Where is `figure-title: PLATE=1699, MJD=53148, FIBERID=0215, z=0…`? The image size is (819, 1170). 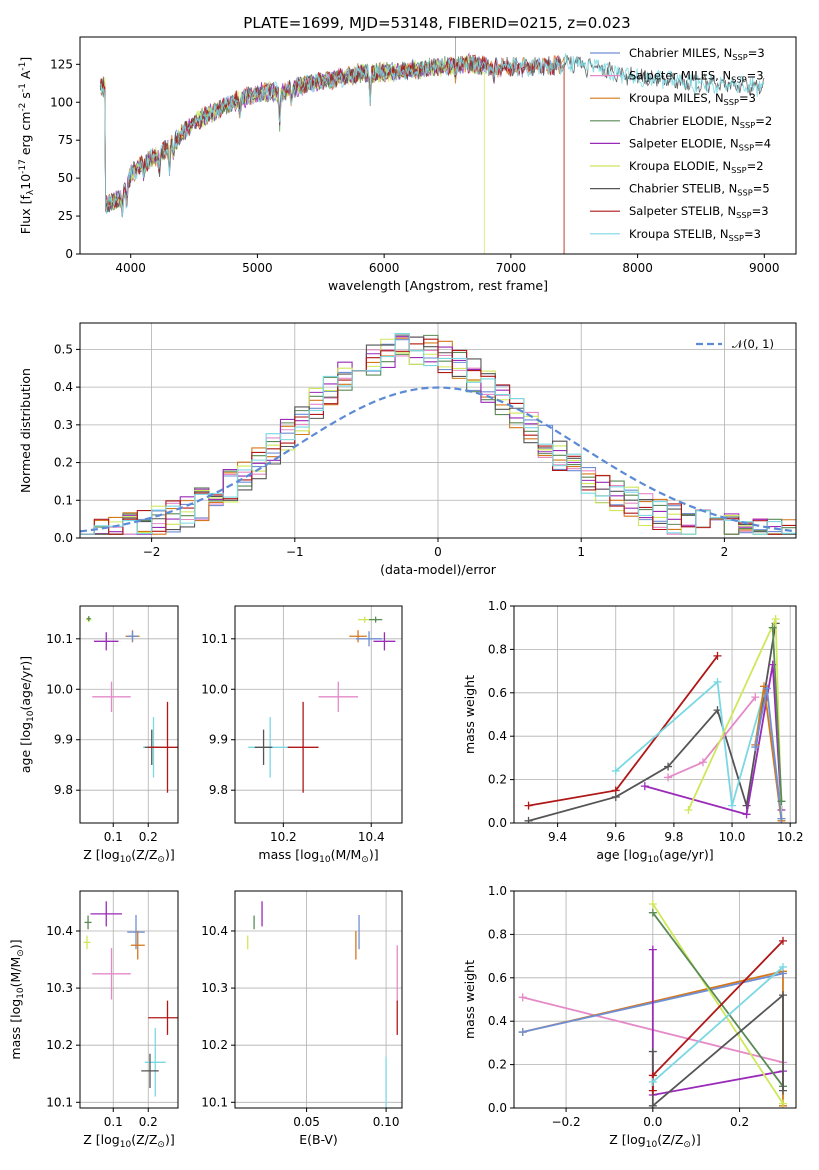 figure-title: PLATE=1699, MJD=53148, FIBERID=0215, z=0… is located at coordinates (436, 23).